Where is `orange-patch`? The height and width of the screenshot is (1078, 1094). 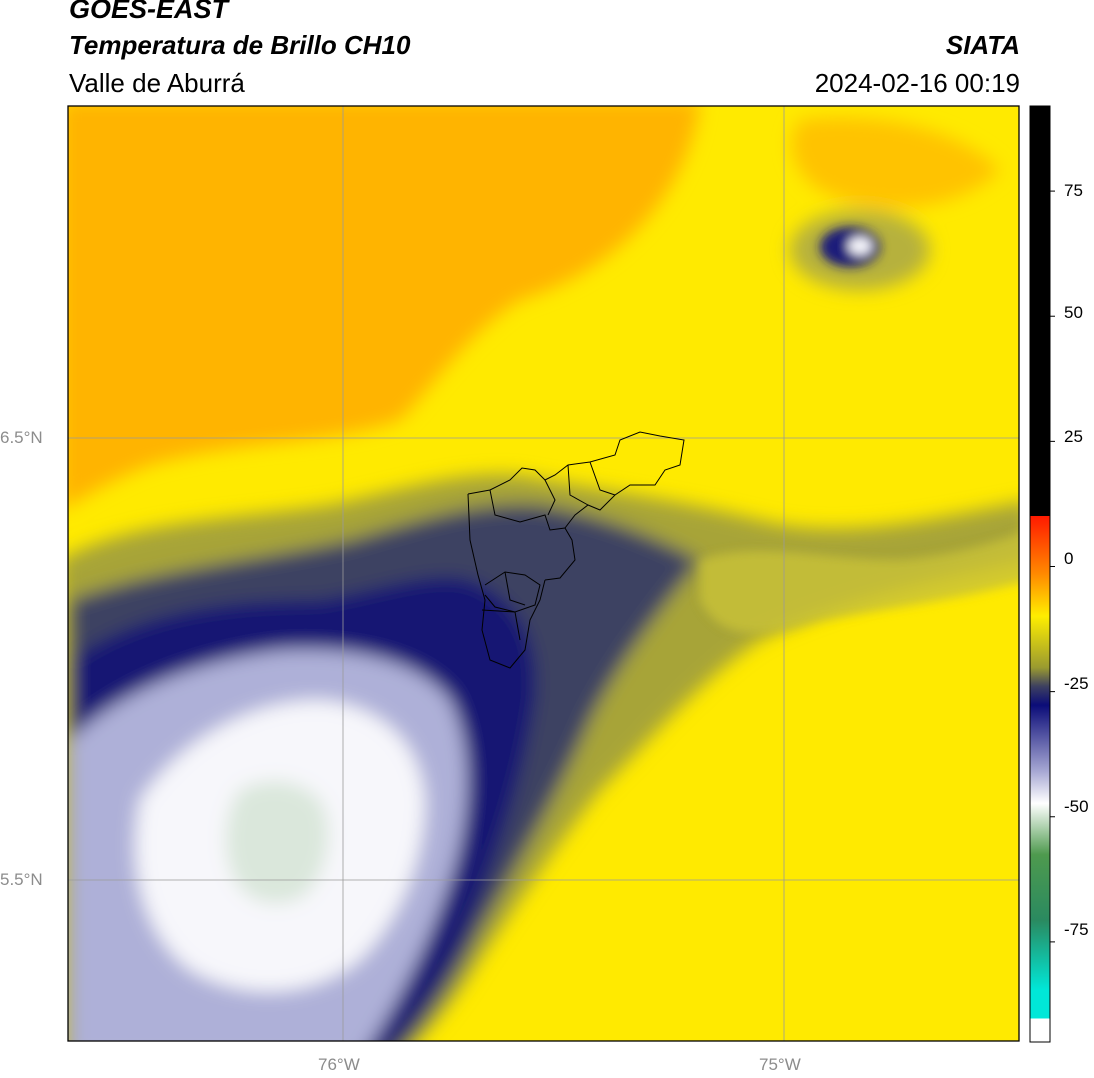 orange-patch is located at coordinates (895, 162).